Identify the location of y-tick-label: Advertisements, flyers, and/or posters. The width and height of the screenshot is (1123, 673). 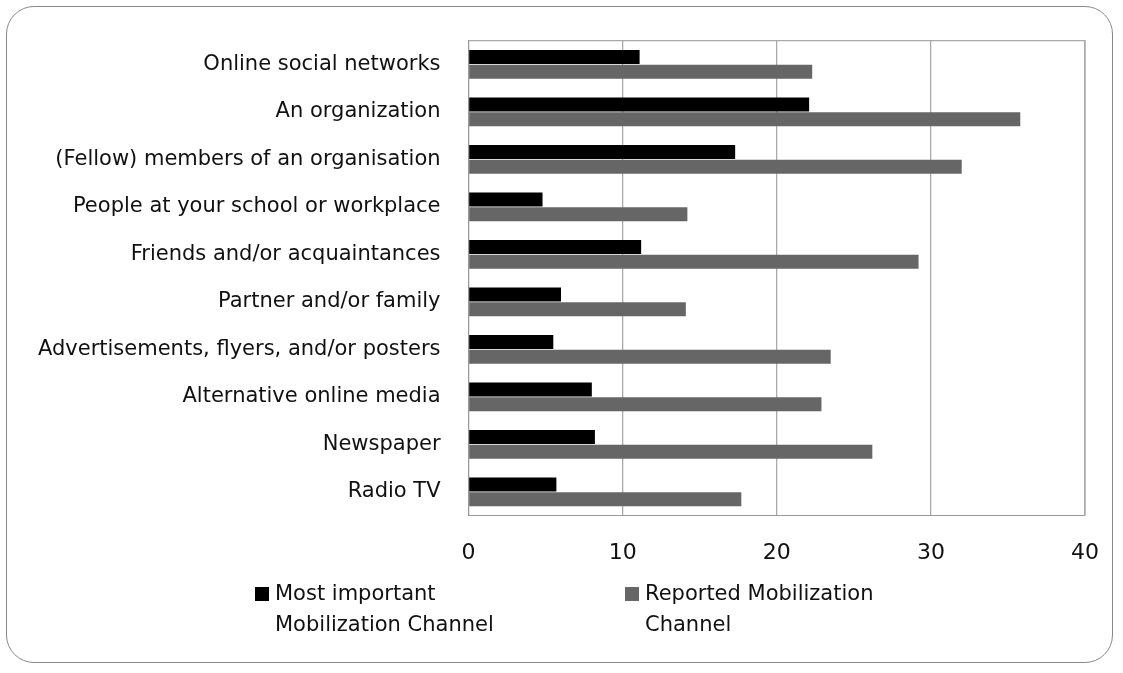
(239, 347).